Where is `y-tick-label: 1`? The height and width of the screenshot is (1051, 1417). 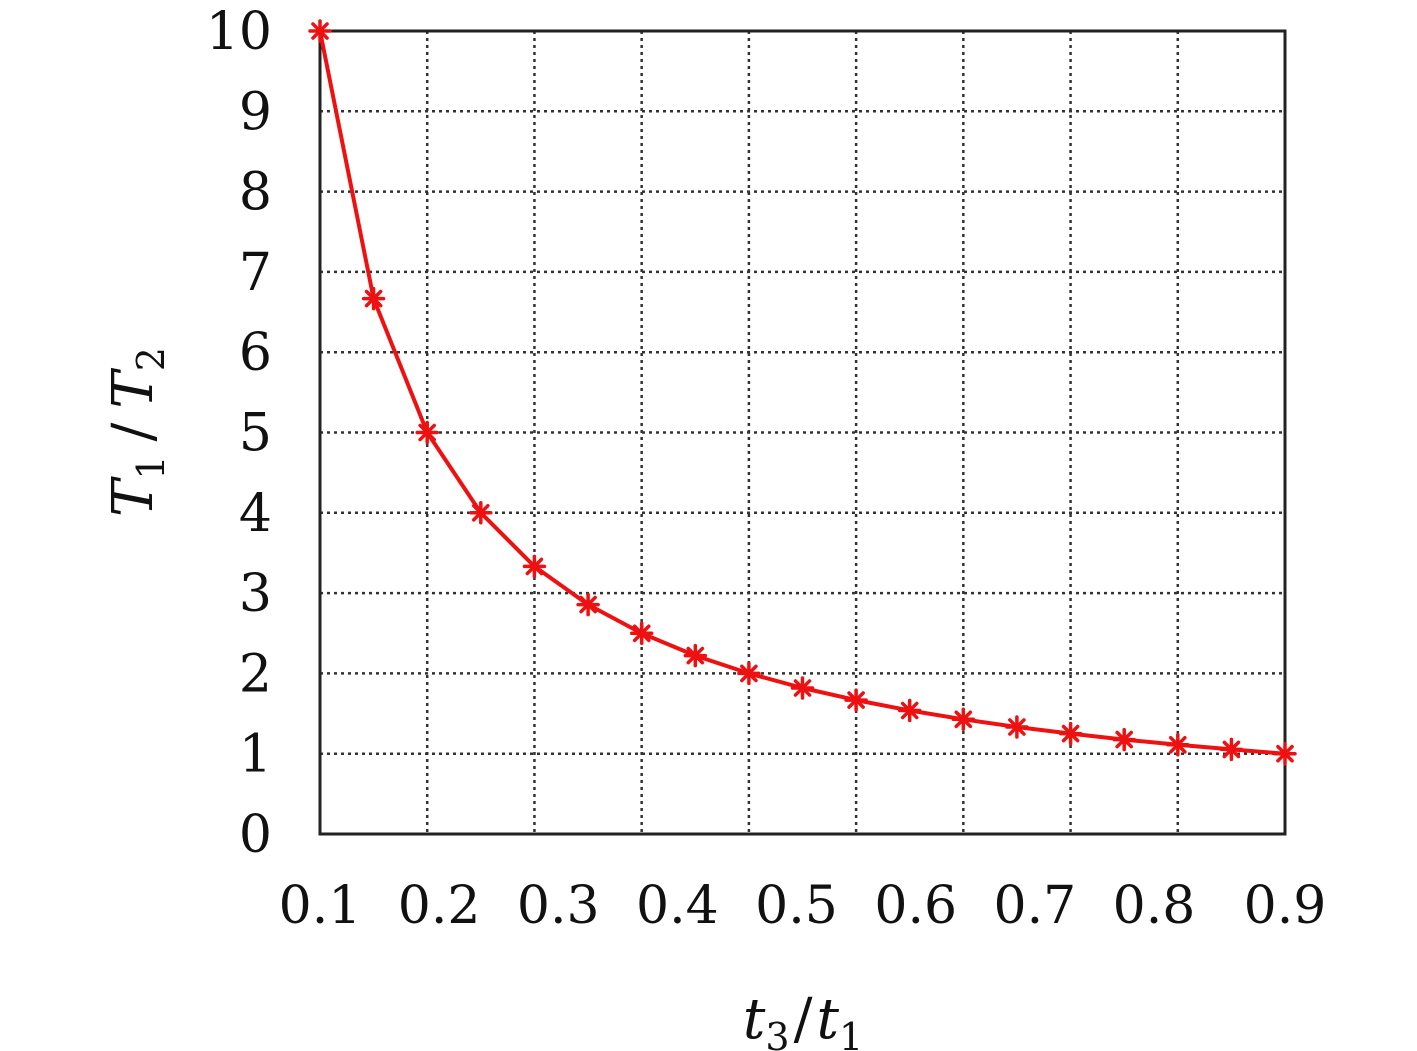 y-tick-label: 1 is located at coordinates (255, 755).